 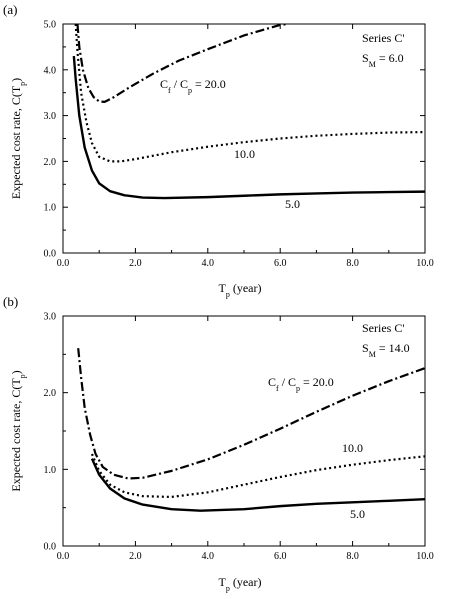 What do you see at coordinates (386, 350) in the screenshot?
I see `annotation-text: SM = 14.0` at bounding box center [386, 350].